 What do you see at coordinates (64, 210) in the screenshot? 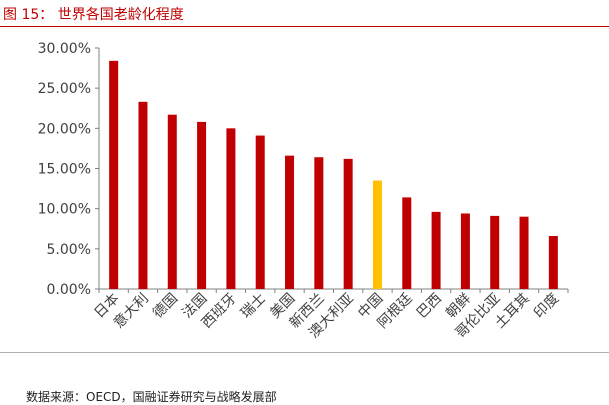
I see `y-tick-label: 10.00%` at bounding box center [64, 210].